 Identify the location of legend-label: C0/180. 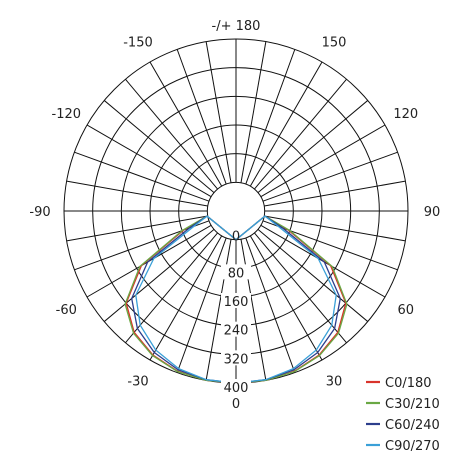
(408, 383).